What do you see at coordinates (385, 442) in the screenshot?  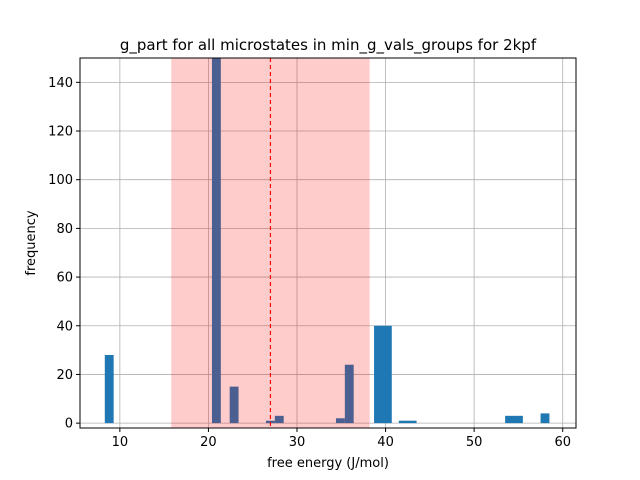 I see `x-tick-label: 40` at bounding box center [385, 442].